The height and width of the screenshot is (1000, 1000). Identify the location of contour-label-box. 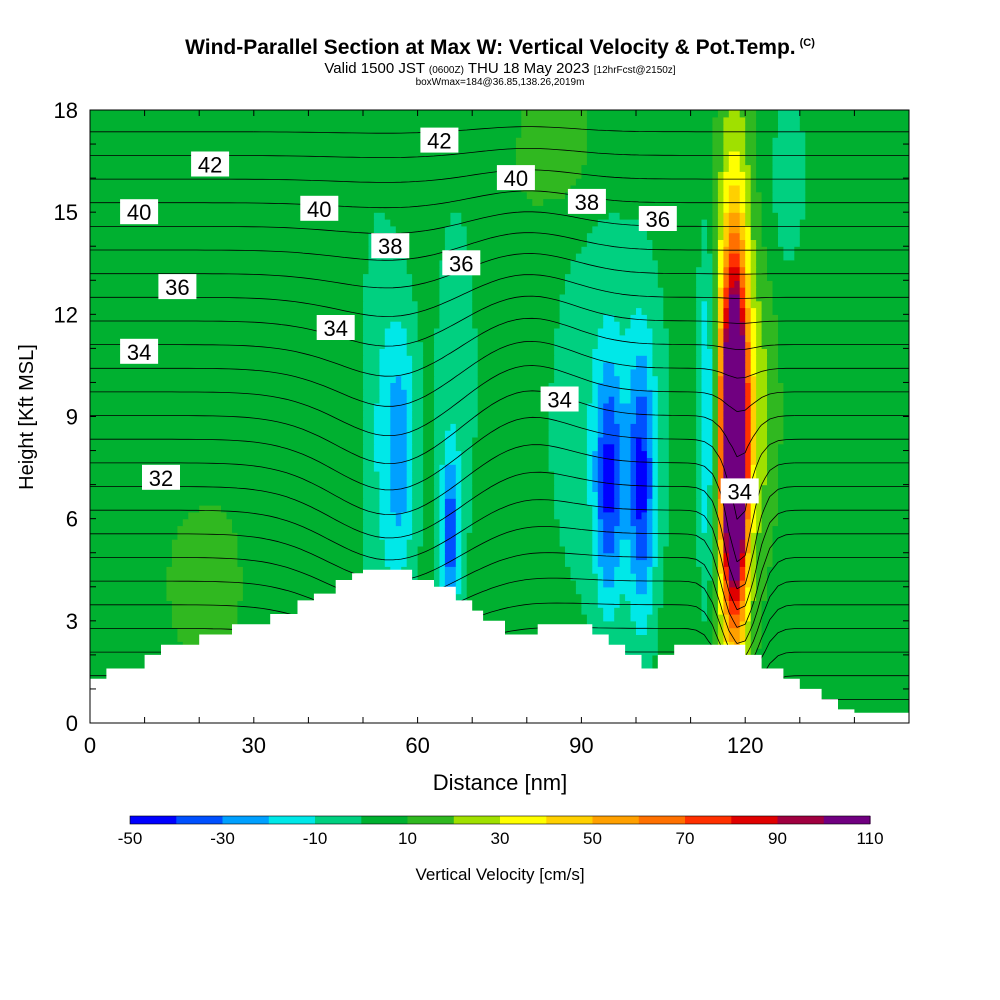
(390, 246).